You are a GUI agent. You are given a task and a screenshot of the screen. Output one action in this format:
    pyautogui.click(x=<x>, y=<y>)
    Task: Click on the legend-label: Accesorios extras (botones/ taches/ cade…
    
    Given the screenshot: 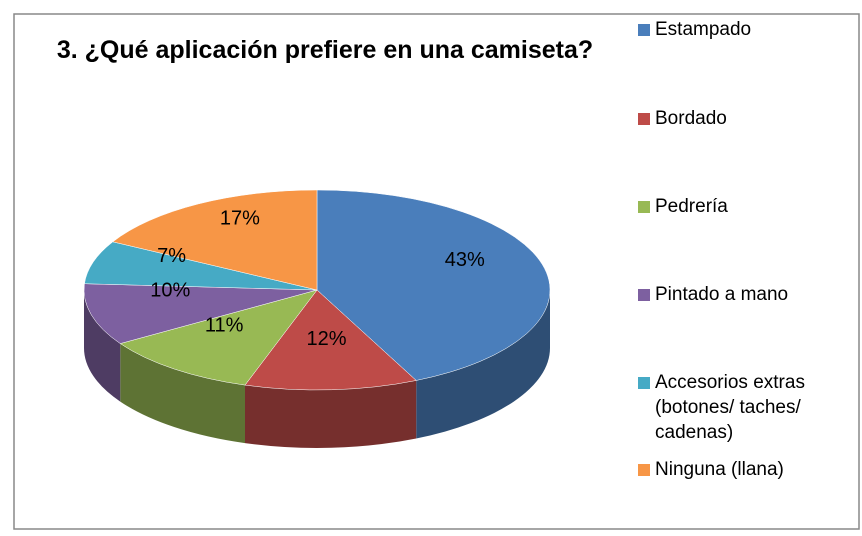 What is the action you would take?
    pyautogui.click(x=730, y=407)
    